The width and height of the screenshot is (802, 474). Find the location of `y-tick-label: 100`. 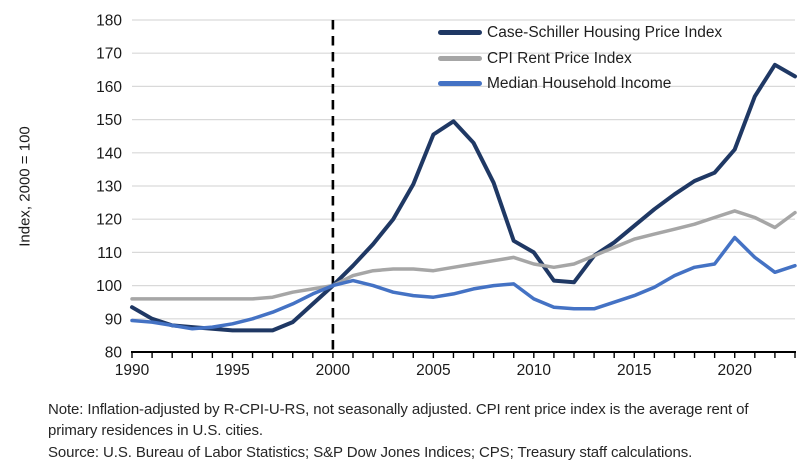

y-tick-label: 100 is located at coordinates (109, 286).